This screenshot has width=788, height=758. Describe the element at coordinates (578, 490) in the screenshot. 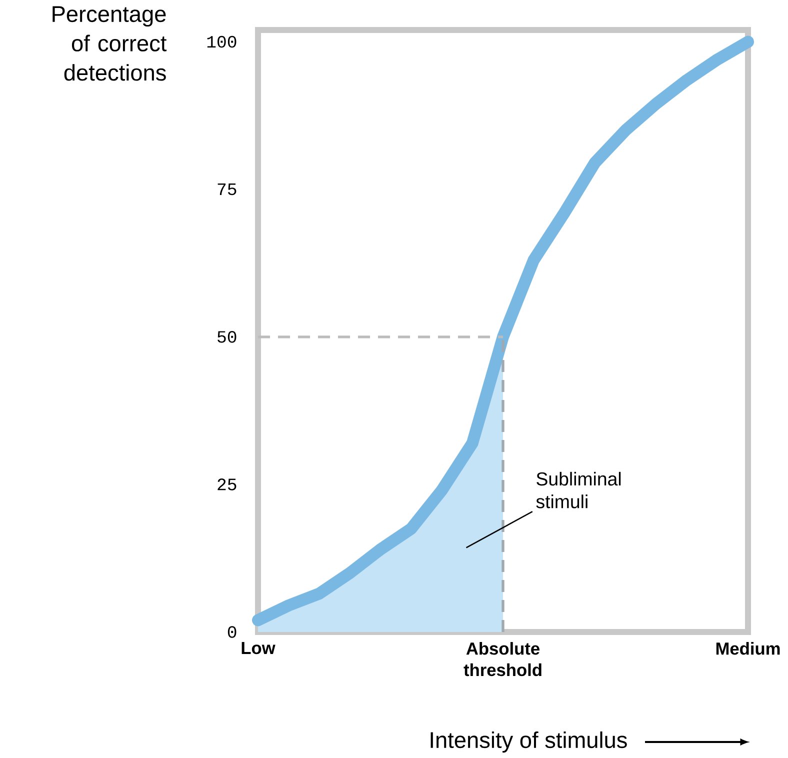

I see `annotation: Subliminal stimuli` at that location.